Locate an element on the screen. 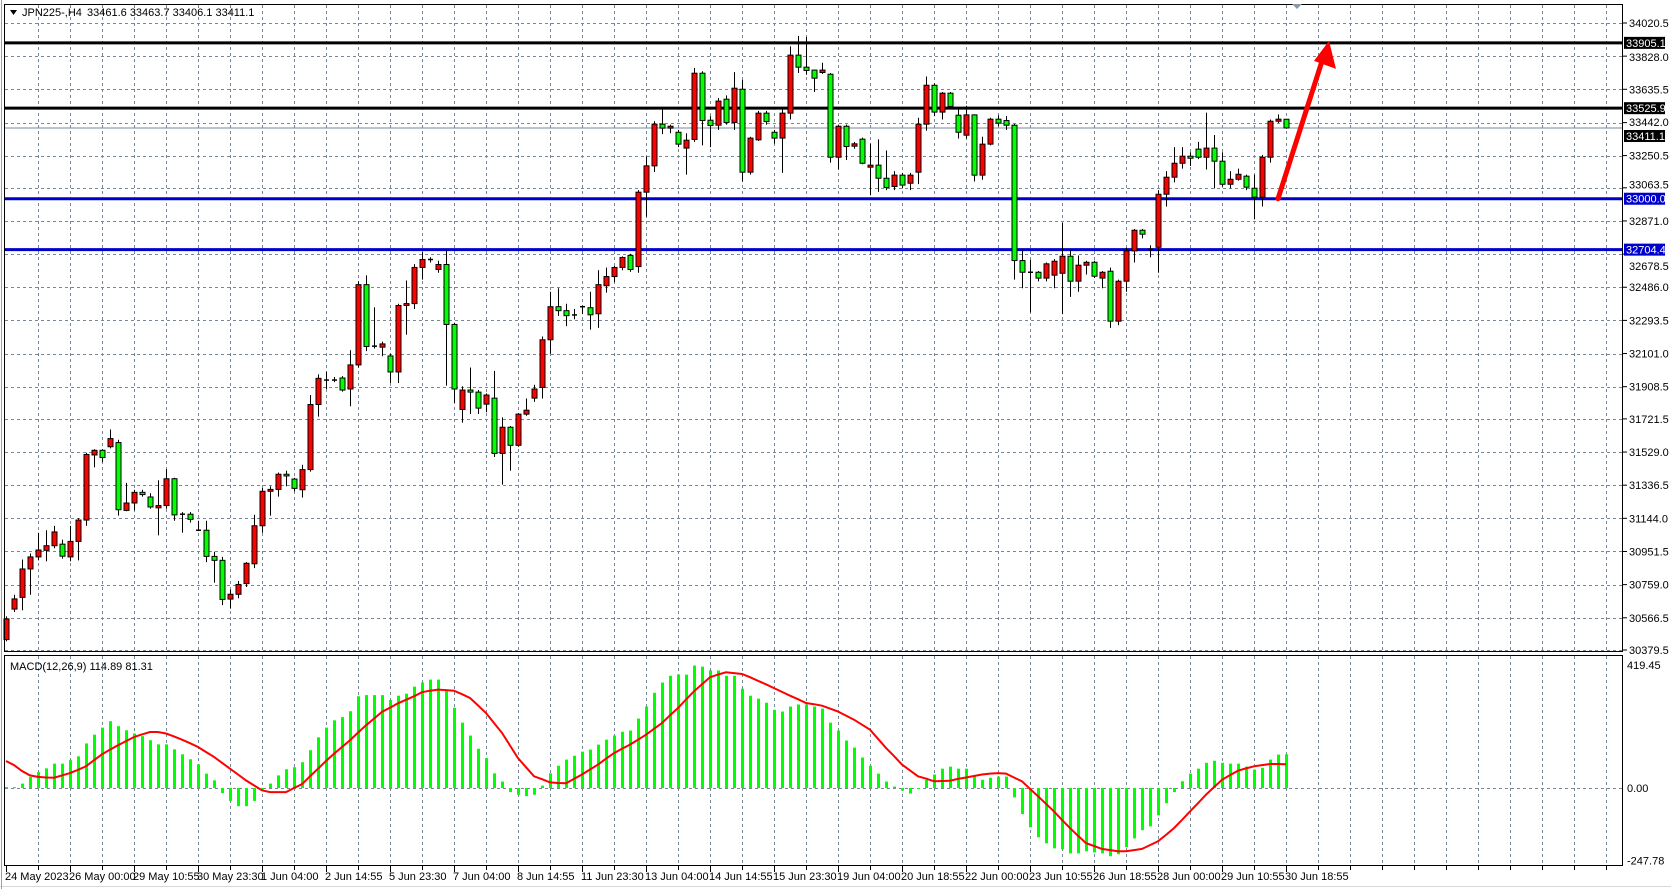 This screenshot has height=889, width=1671. time-tick-label: 15 Jun 23:30 is located at coordinates (805, 877).